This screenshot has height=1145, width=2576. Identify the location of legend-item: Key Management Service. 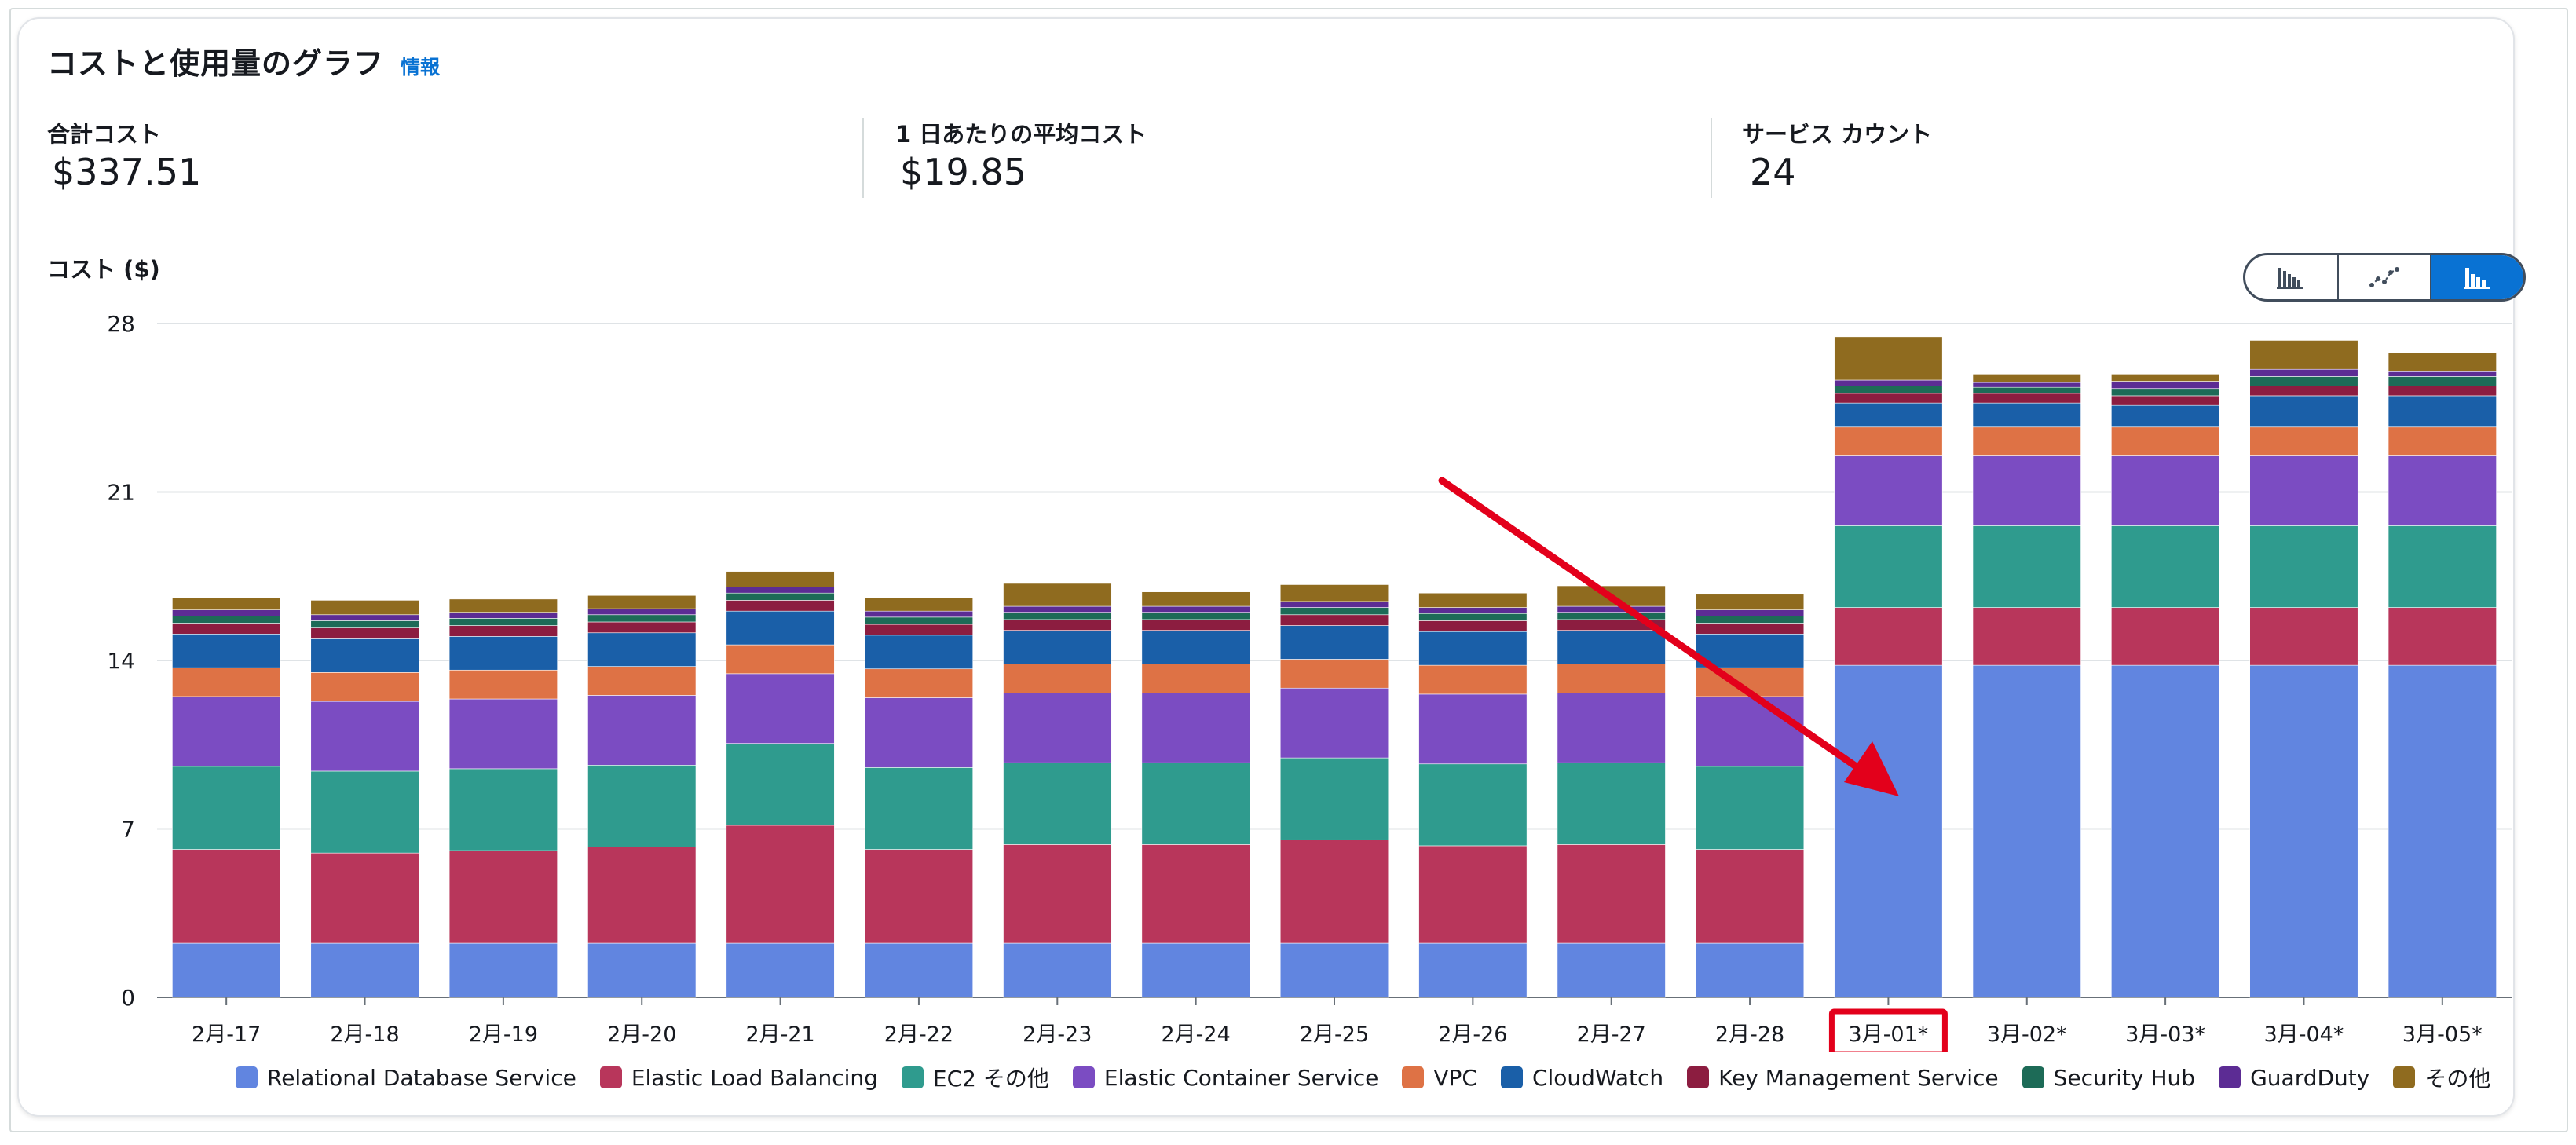
(1843, 1078).